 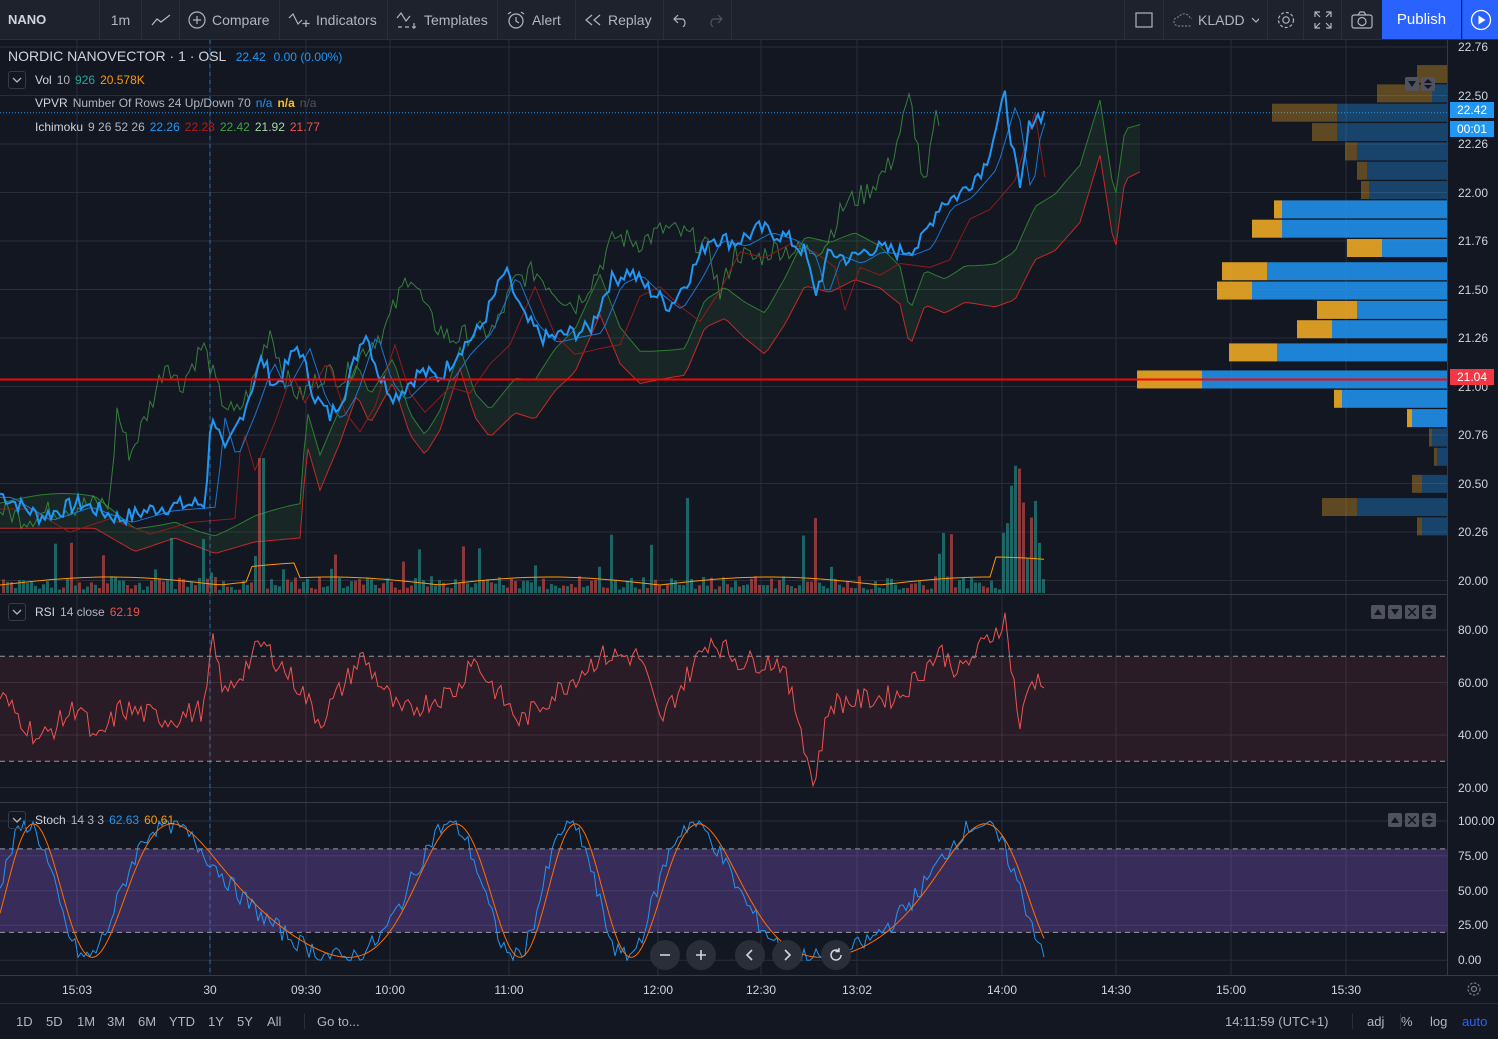 I want to click on replay-button: Replay, so click(x=620, y=19).